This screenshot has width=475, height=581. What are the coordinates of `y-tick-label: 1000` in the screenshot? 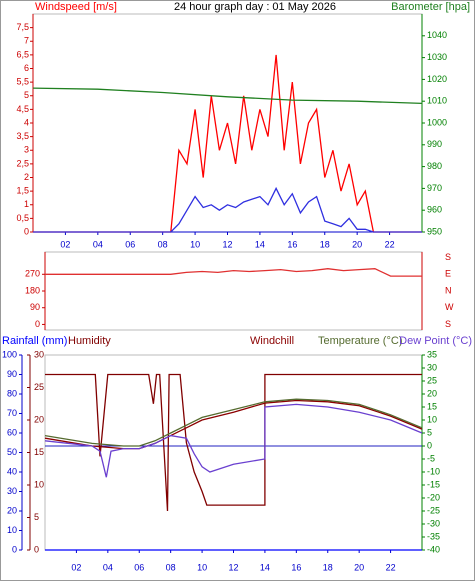 It's located at (437, 122).